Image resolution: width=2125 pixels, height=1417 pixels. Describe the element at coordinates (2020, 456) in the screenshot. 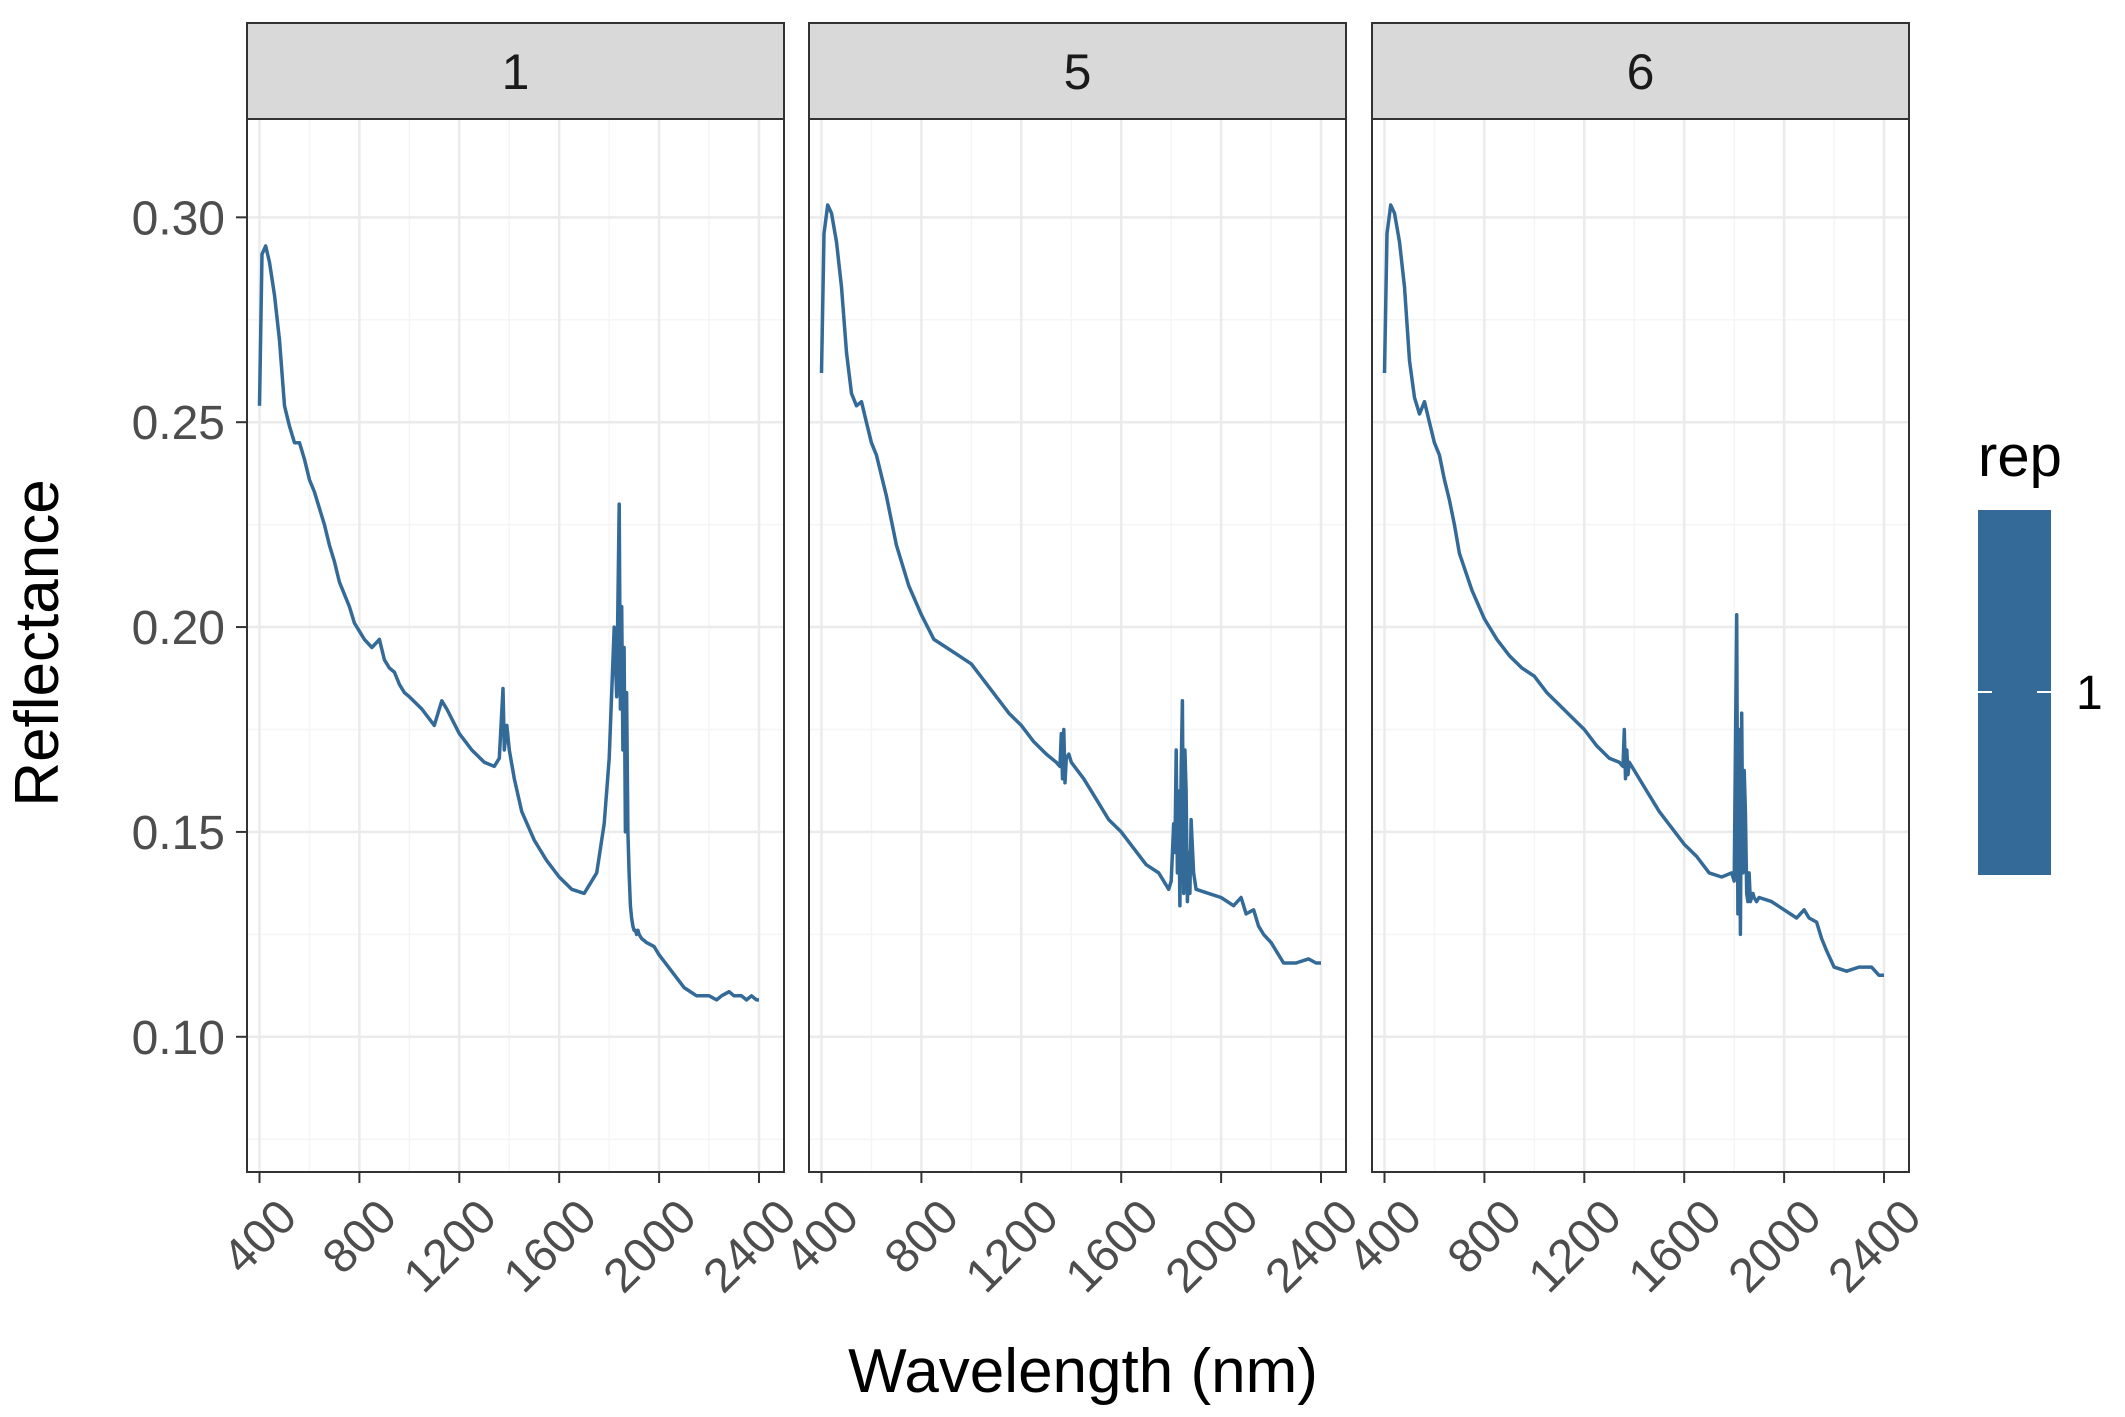

I see `legend-title: rep` at that location.